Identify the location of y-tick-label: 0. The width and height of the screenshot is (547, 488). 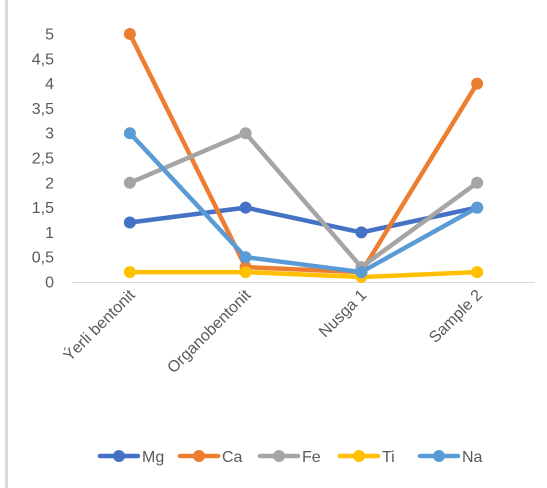
(49, 283).